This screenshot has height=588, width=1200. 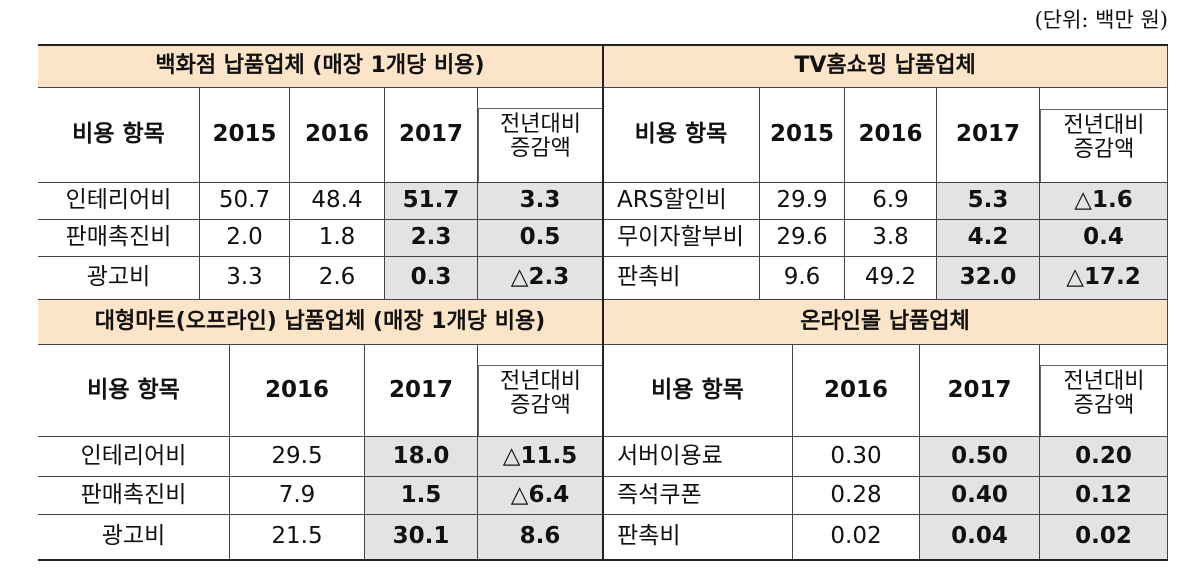 I want to click on table-cell: △6.4, so click(x=540, y=496).